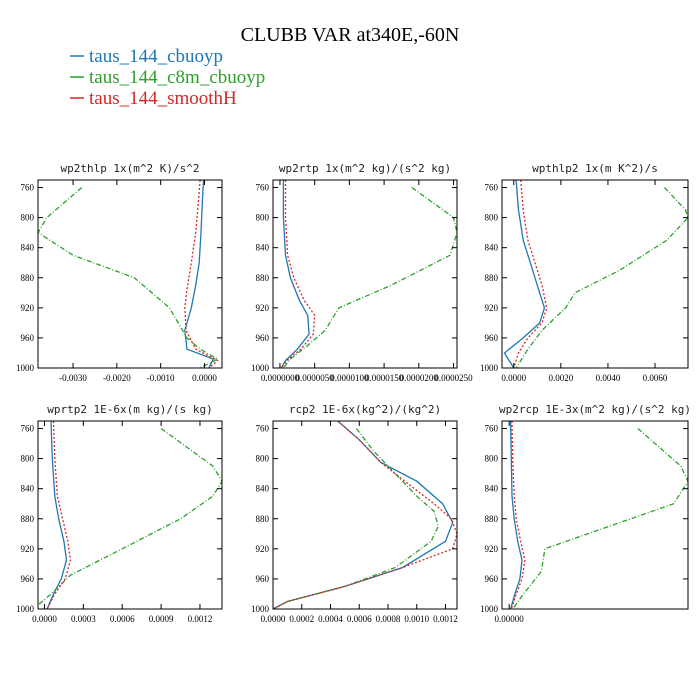 This screenshot has width=700, height=700. I want to click on panel-title: wp2rtp 1x(m^2 kg)/(s^2 kg), so click(365, 168).